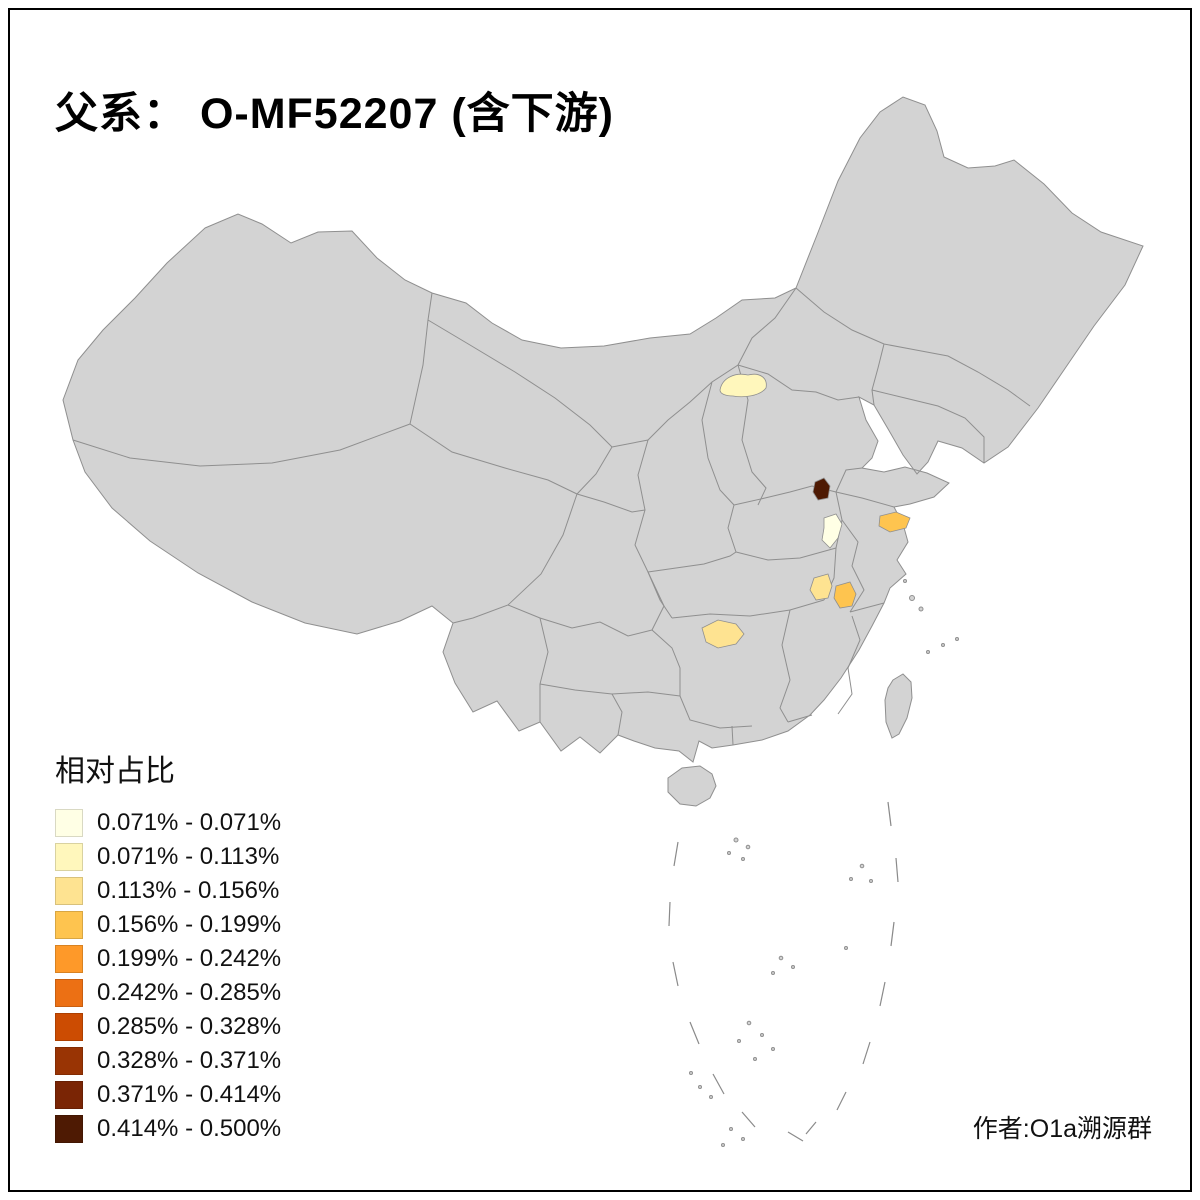 The height and width of the screenshot is (1200, 1200). What do you see at coordinates (692, 786) in the screenshot?
I see `hainan-island` at bounding box center [692, 786].